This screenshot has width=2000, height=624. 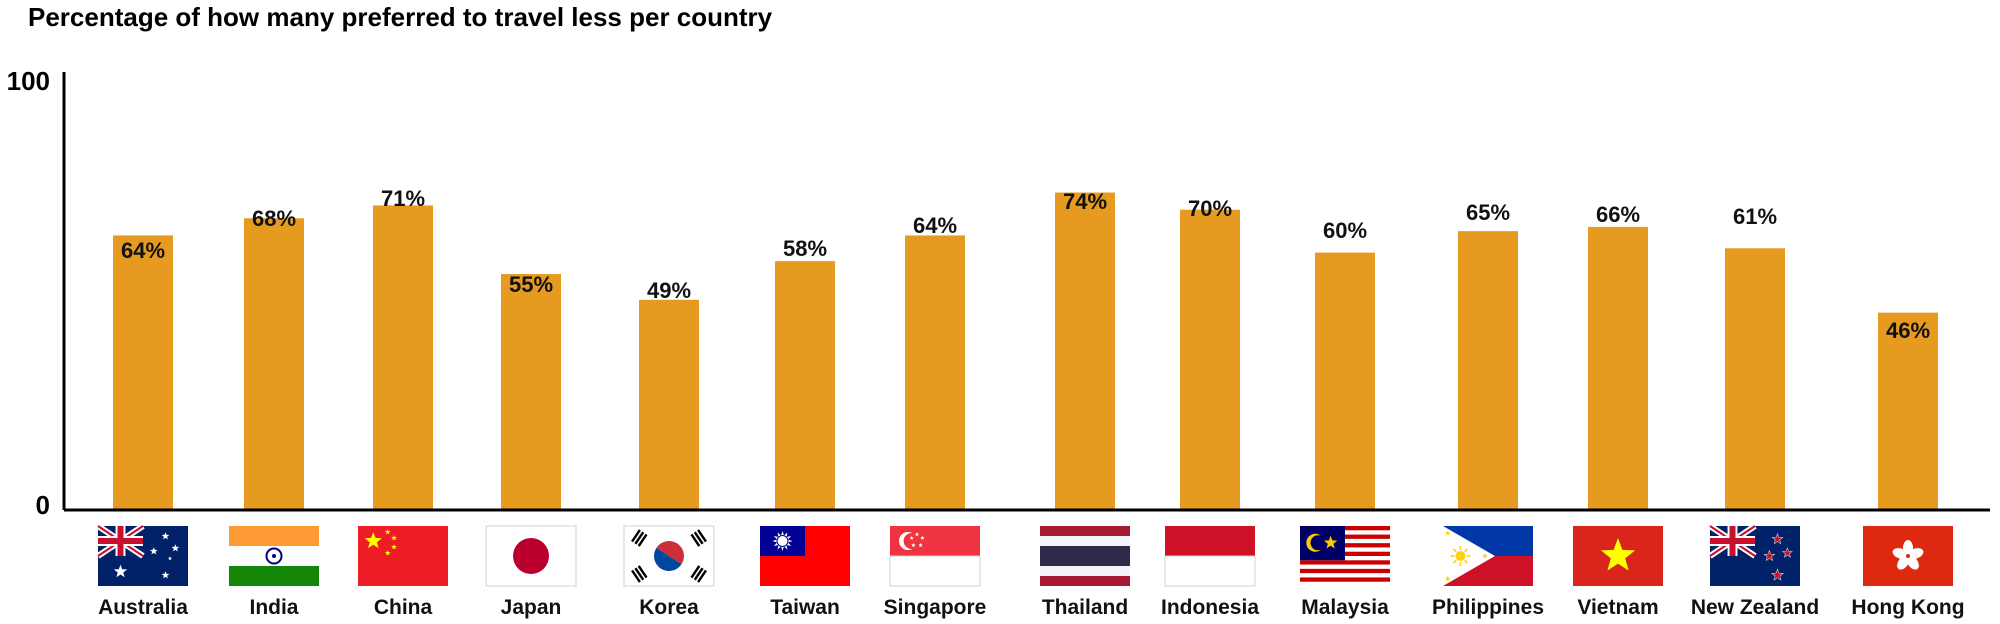 What do you see at coordinates (1755, 607) in the screenshot?
I see `category-label: New Zealand` at bounding box center [1755, 607].